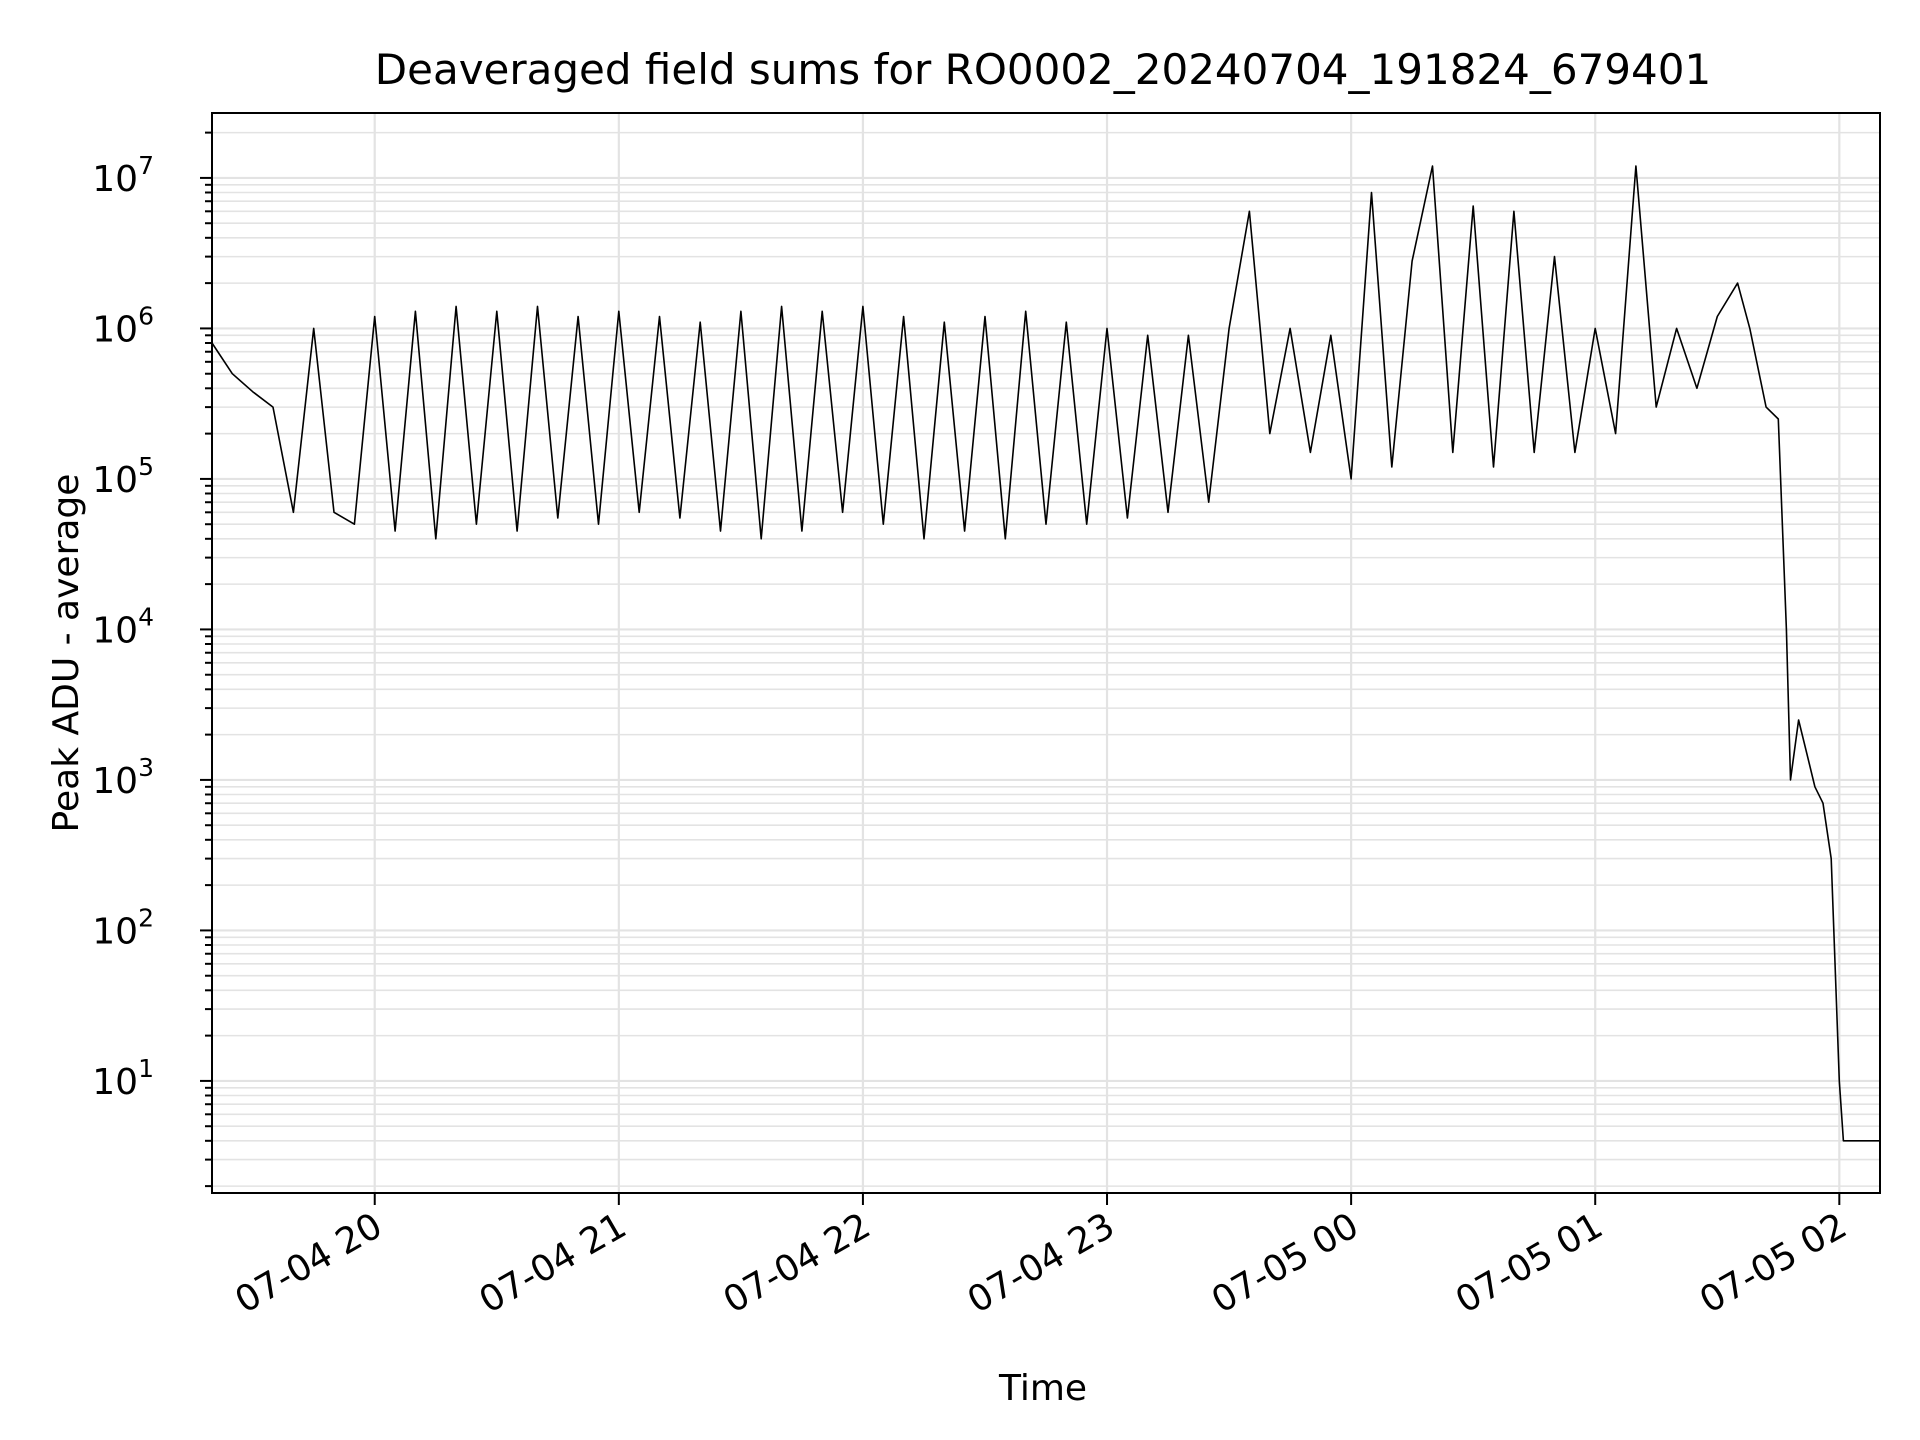 This screenshot has height=1440, width=1920. What do you see at coordinates (146, 1068) in the screenshot?
I see `y-tick-exponent: 1` at bounding box center [146, 1068].